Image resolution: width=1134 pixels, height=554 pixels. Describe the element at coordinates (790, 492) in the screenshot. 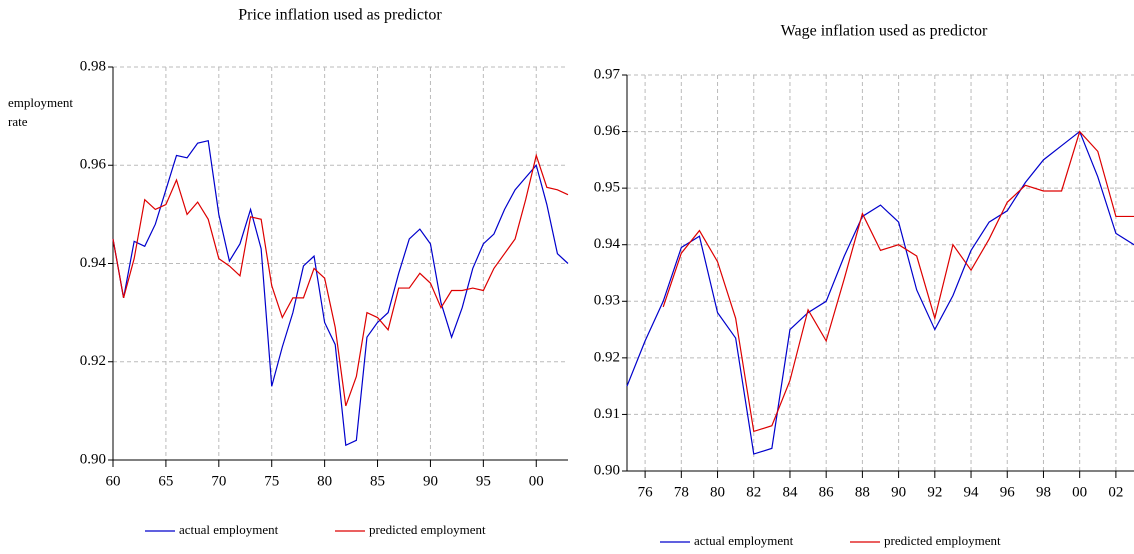

I see `x-tick-label: 84` at that location.